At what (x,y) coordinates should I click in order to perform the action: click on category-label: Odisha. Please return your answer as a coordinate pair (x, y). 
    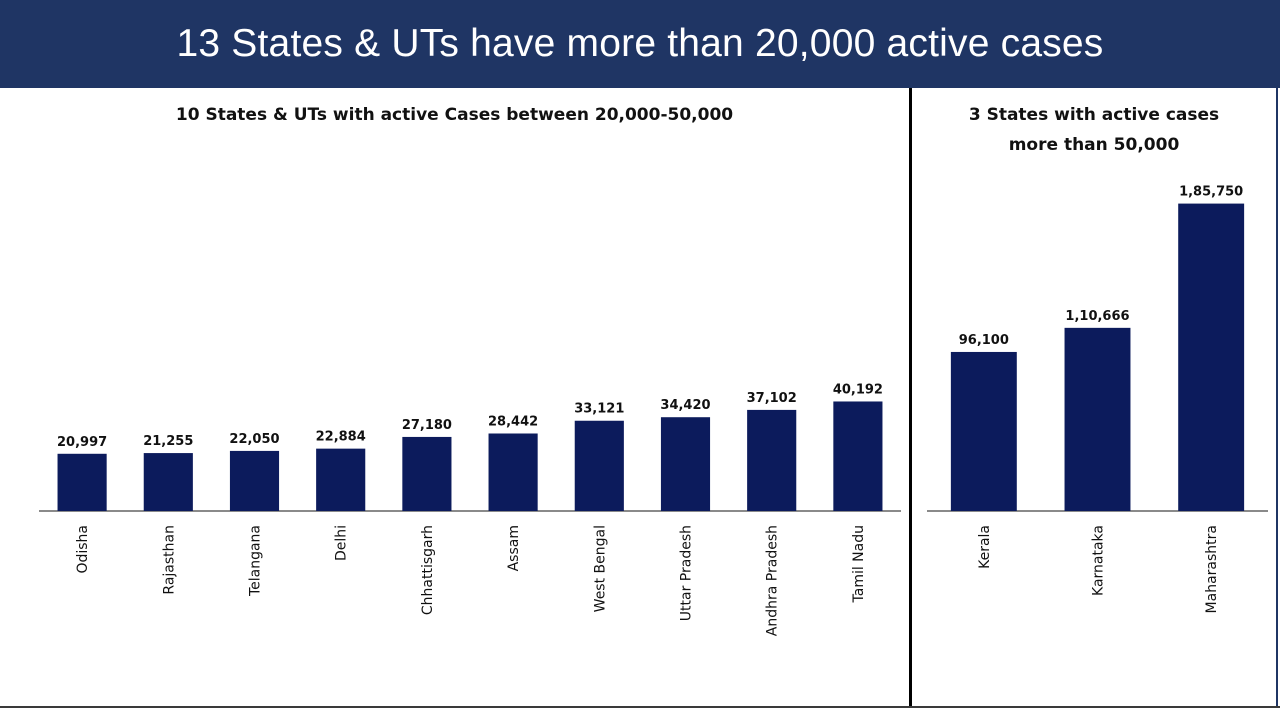
    Looking at the image, I should click on (83, 549).